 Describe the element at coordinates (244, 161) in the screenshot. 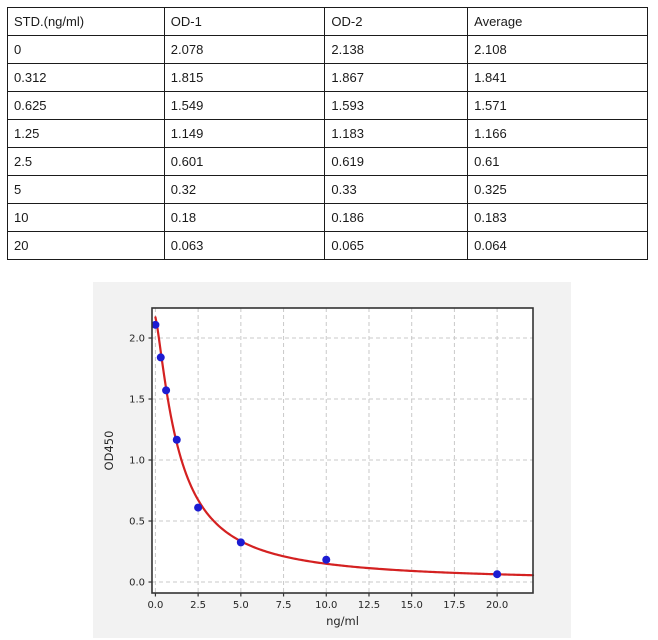

I see `table-cell: 0.601` at that location.